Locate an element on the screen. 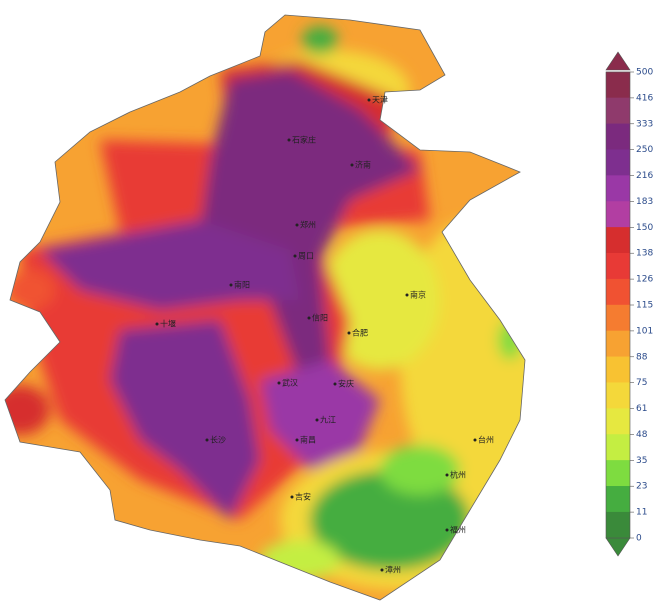 This screenshot has width=672, height=610. city-label: 九江 is located at coordinates (328, 420).